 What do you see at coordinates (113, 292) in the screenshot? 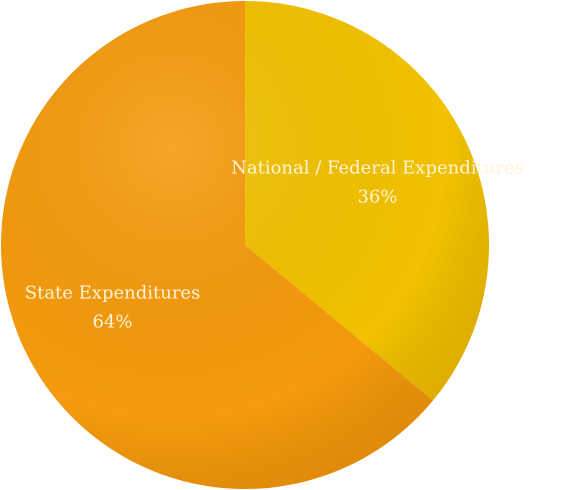
I see `slice-label: State Expenditures` at bounding box center [113, 292].